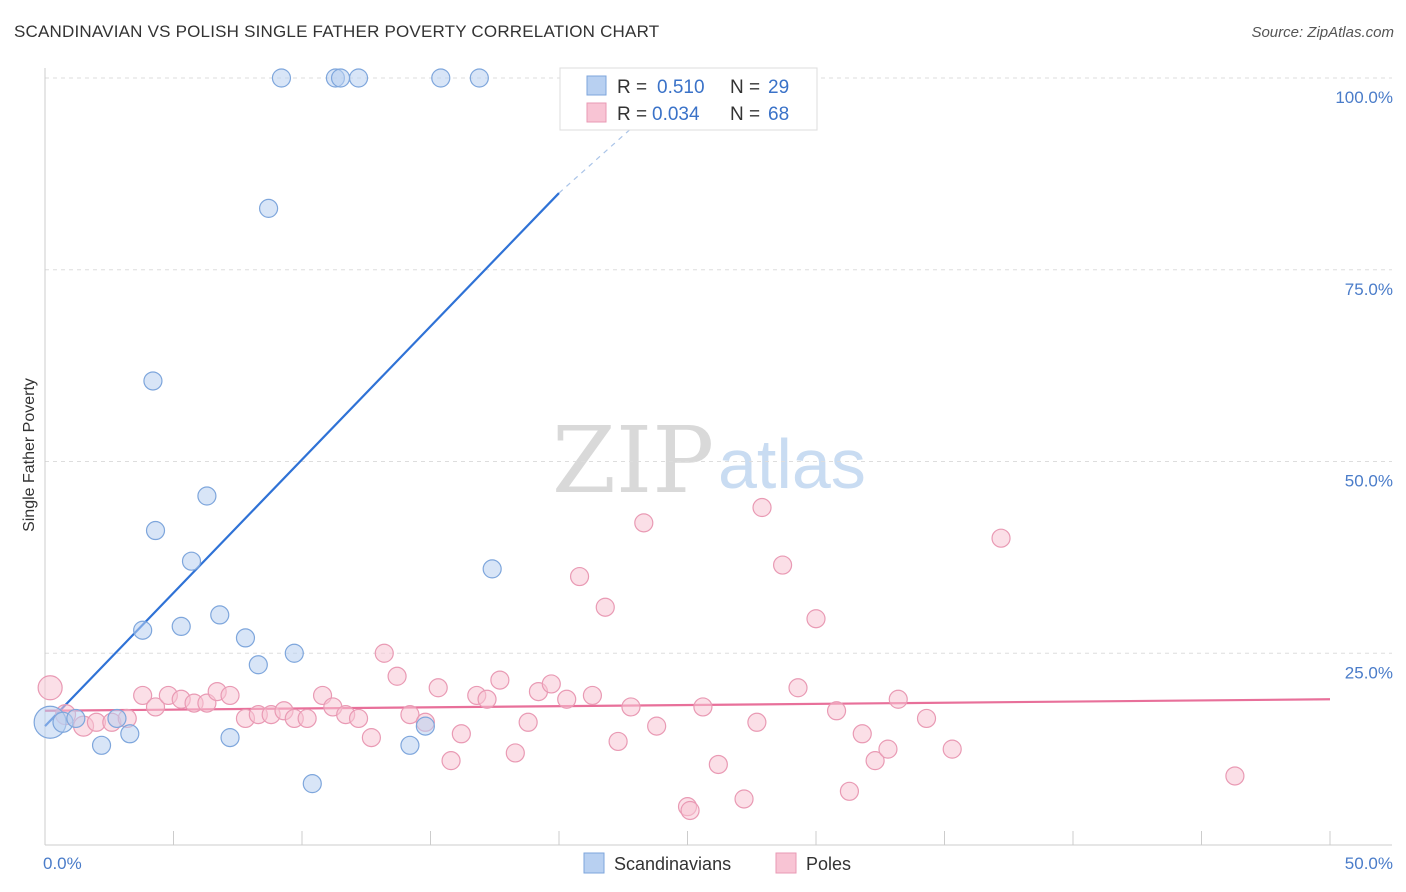  I want to click on y-tick-label-0: 100.0%, so click(1364, 97).